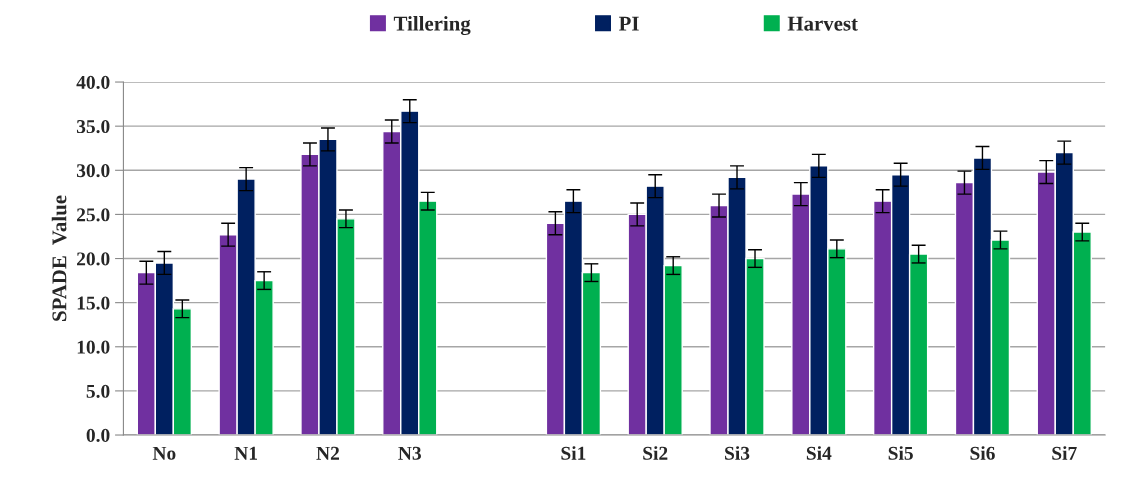 The image size is (1122, 477). What do you see at coordinates (98, 435) in the screenshot?
I see `y-tick-label: 0.0` at bounding box center [98, 435].